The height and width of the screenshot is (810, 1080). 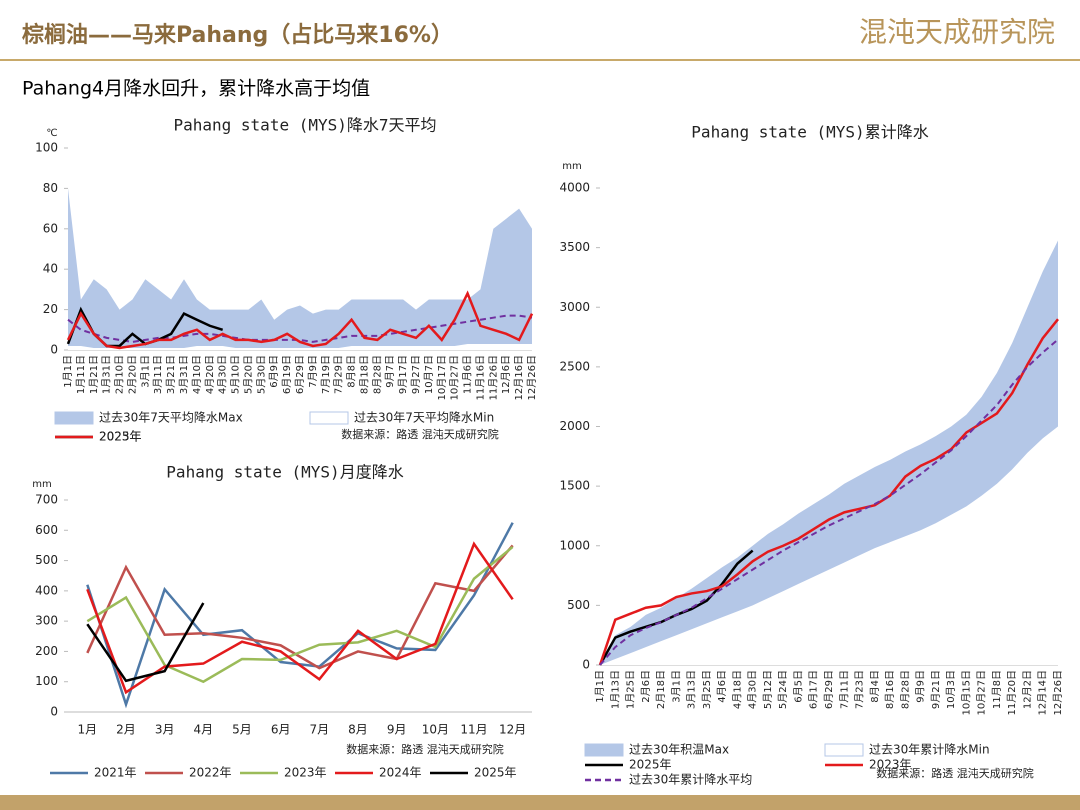 I want to click on x-tick-label: 6月9日, so click(x=274, y=371).